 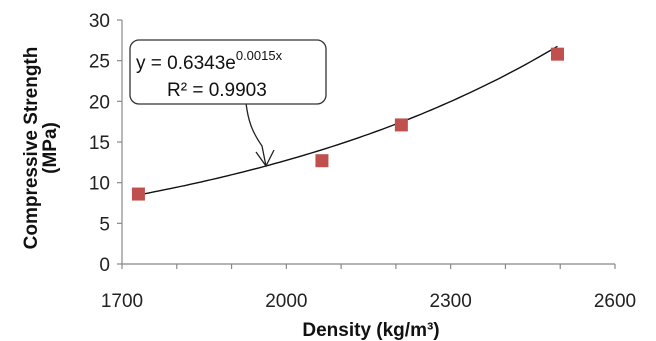 I want to click on equation-base: y = 0.6343e, so click(x=186, y=63).